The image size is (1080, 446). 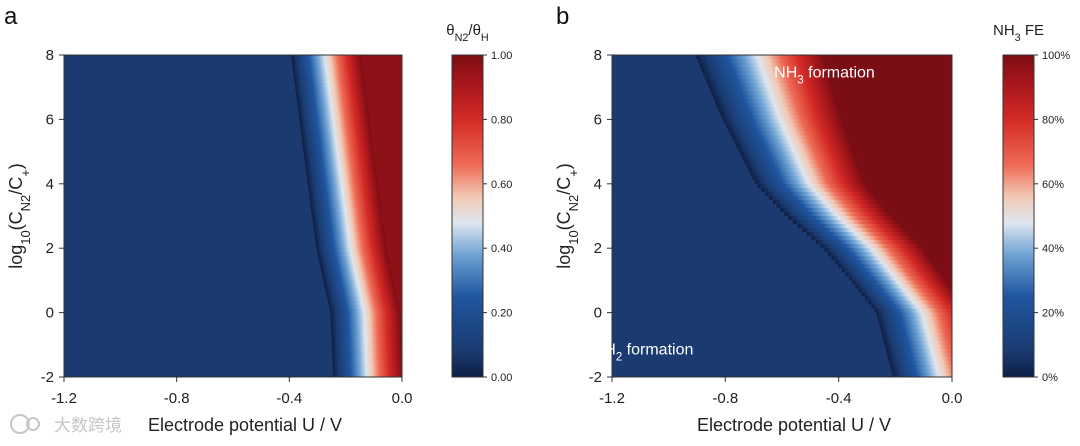 I want to click on annotation-sub: 2, so click(x=619, y=357).